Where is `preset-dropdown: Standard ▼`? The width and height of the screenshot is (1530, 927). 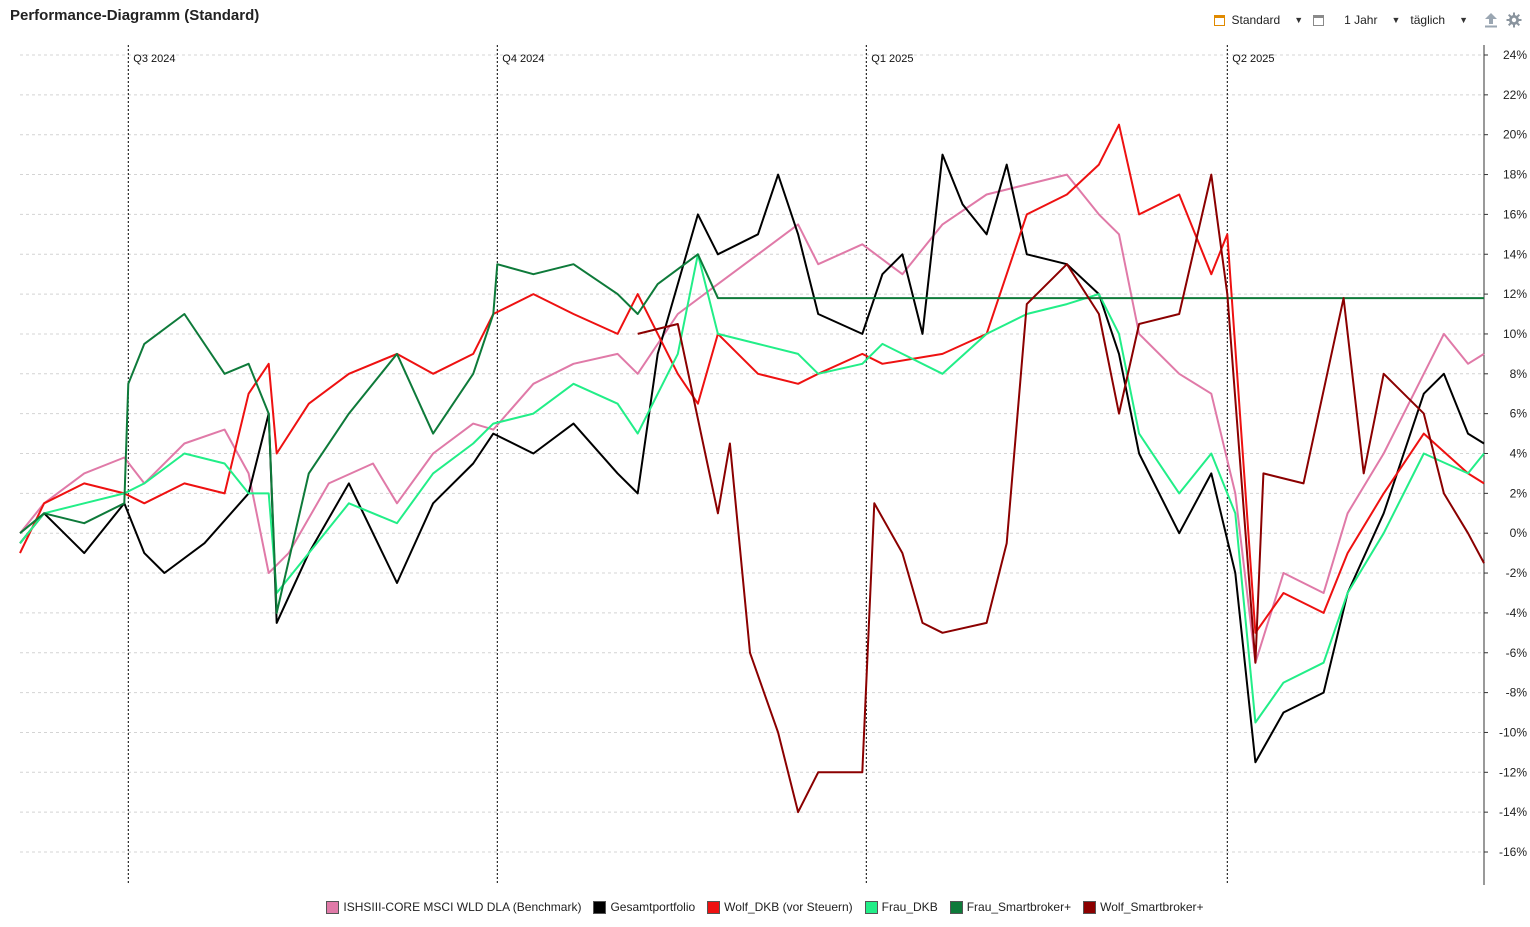
preset-dropdown: Standard ▼ is located at coordinates (1258, 20).